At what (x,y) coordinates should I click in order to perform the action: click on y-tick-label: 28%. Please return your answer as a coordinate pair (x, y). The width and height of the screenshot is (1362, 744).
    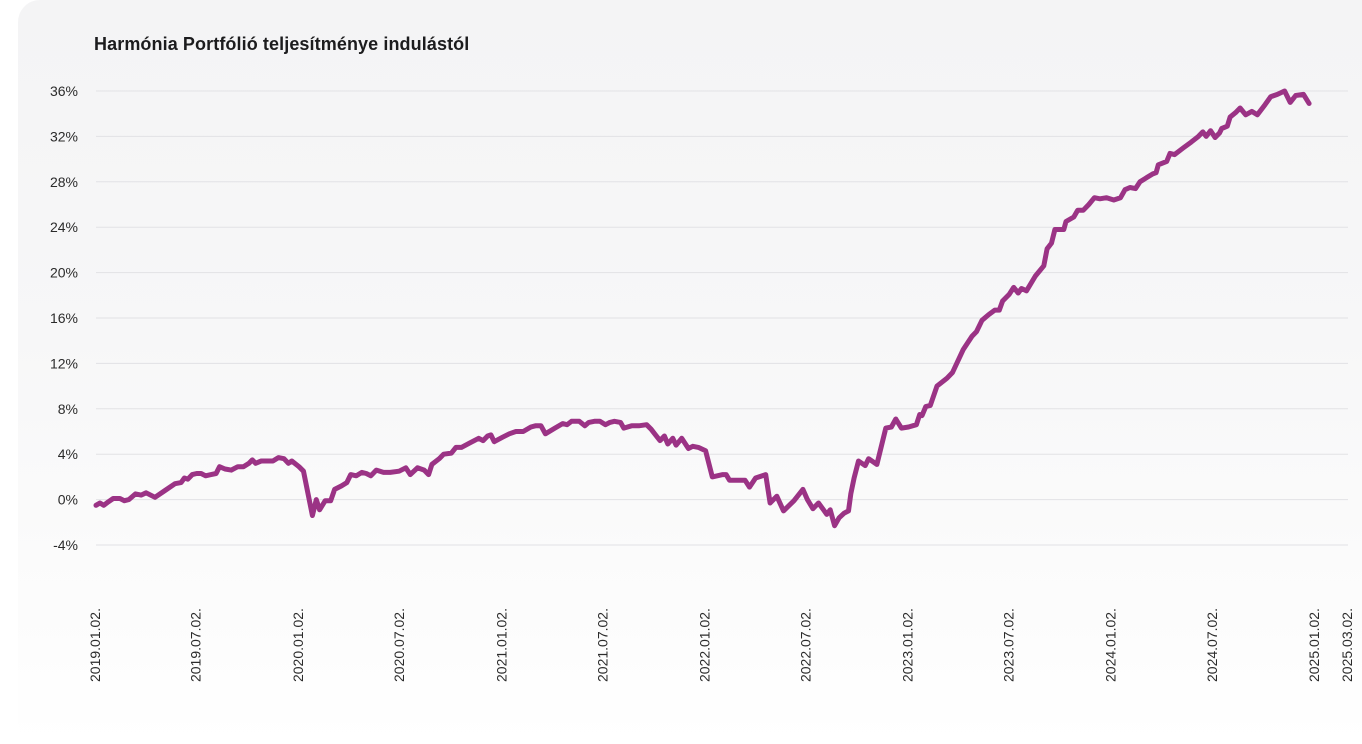
    Looking at the image, I should click on (64, 182).